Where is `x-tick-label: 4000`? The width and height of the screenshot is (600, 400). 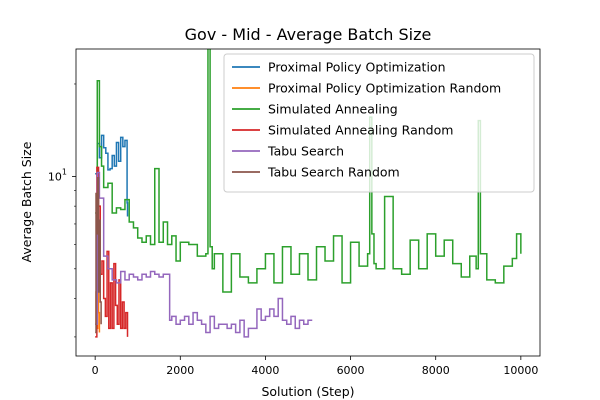
x-tick-label: 4000 is located at coordinates (265, 370).